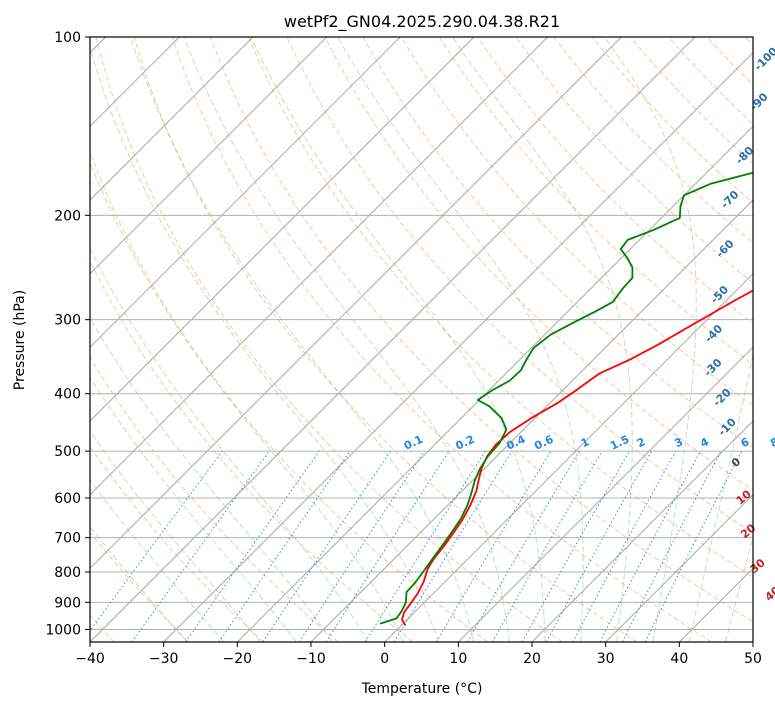 Image resolution: width=775 pixels, height=708 pixels. I want to click on x-tick-label: 20, so click(532, 659).